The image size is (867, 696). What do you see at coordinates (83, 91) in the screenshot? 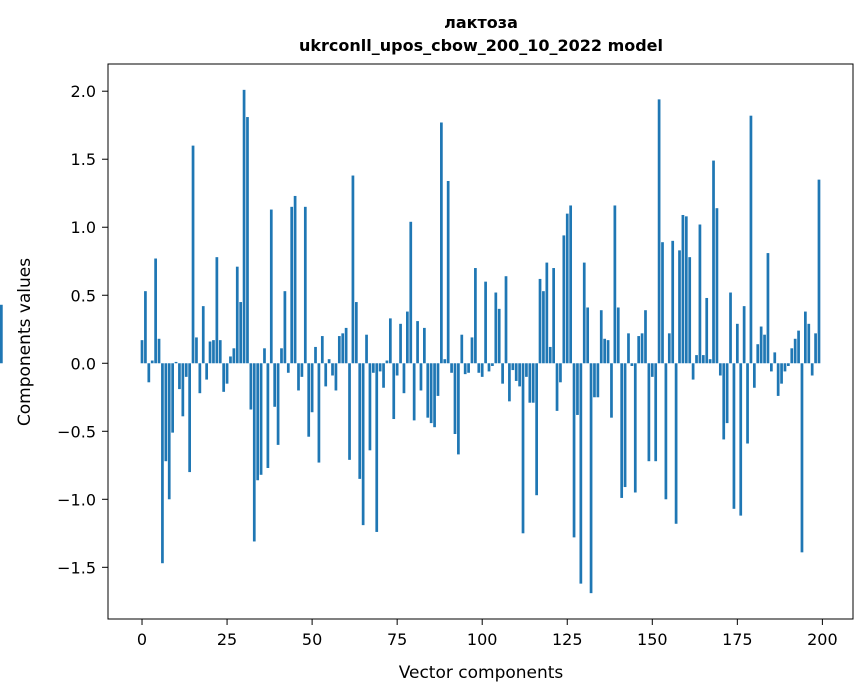
I see `y-tick-label: 2.0` at bounding box center [83, 91].